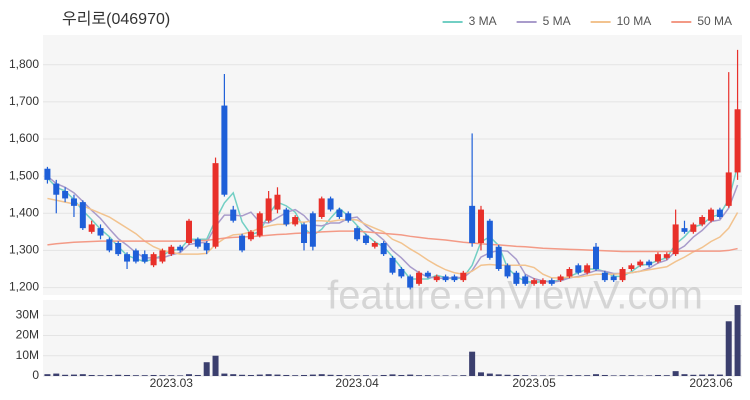 The height and width of the screenshot is (400, 750). What do you see at coordinates (357, 383) in the screenshot?
I see `x-tick-label: 2023.04` at bounding box center [357, 383].